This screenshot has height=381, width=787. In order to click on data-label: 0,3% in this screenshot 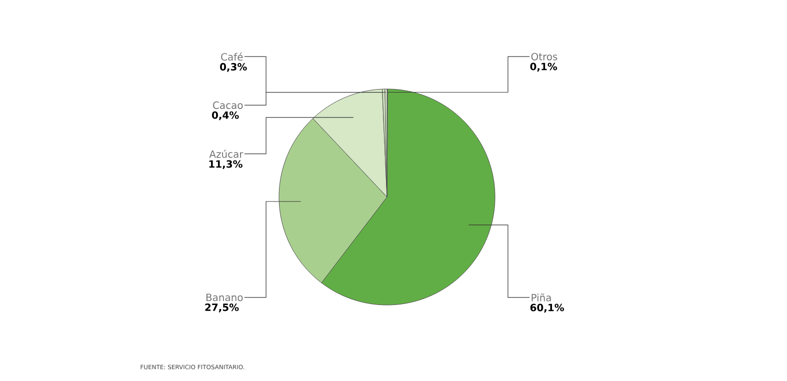, I will do `click(233, 67)`.